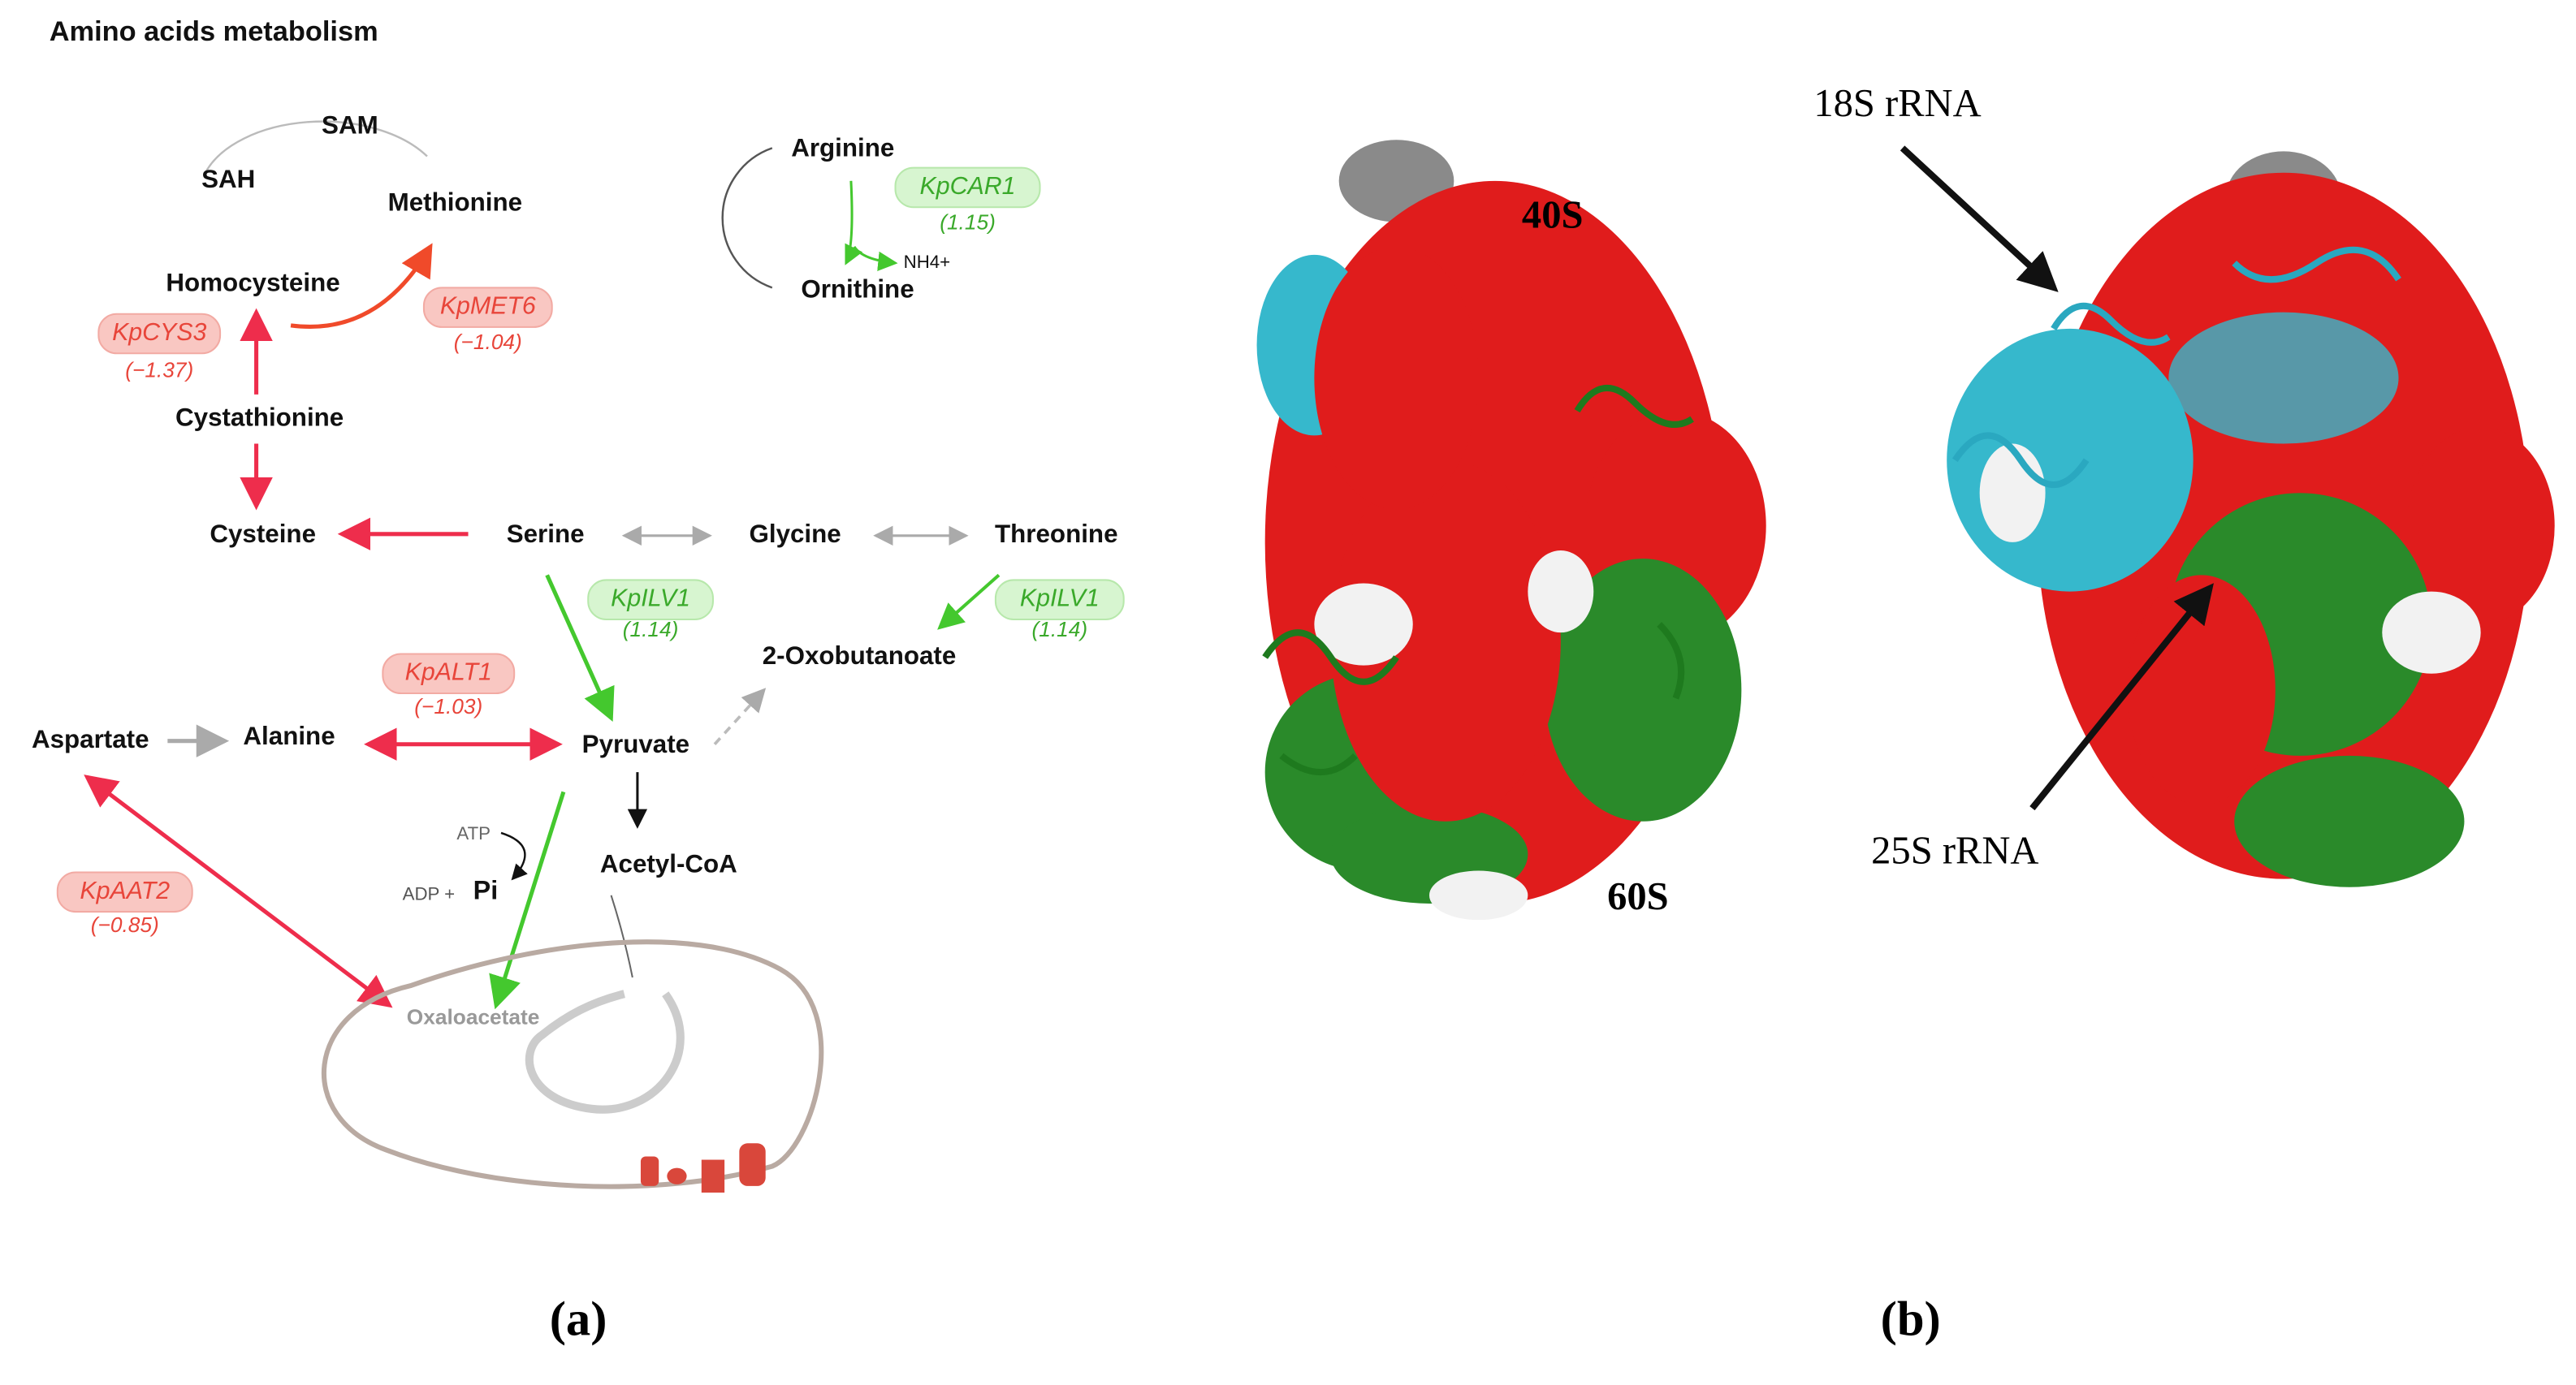 This screenshot has width=2576, height=1385. What do you see at coordinates (474, 833) in the screenshot?
I see `cofactor: ATP` at bounding box center [474, 833].